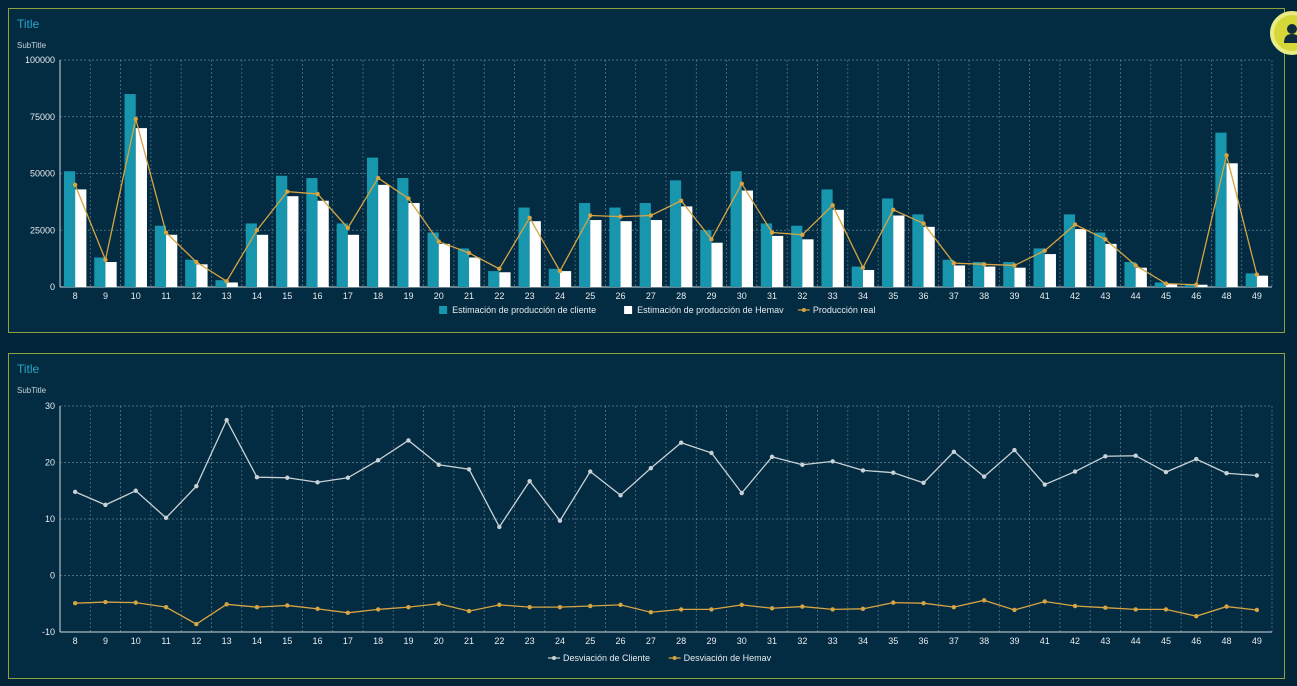 This screenshot has height=686, width=1297. What do you see at coordinates (348, 296) in the screenshot?
I see `x-tick-label: 17` at bounding box center [348, 296].